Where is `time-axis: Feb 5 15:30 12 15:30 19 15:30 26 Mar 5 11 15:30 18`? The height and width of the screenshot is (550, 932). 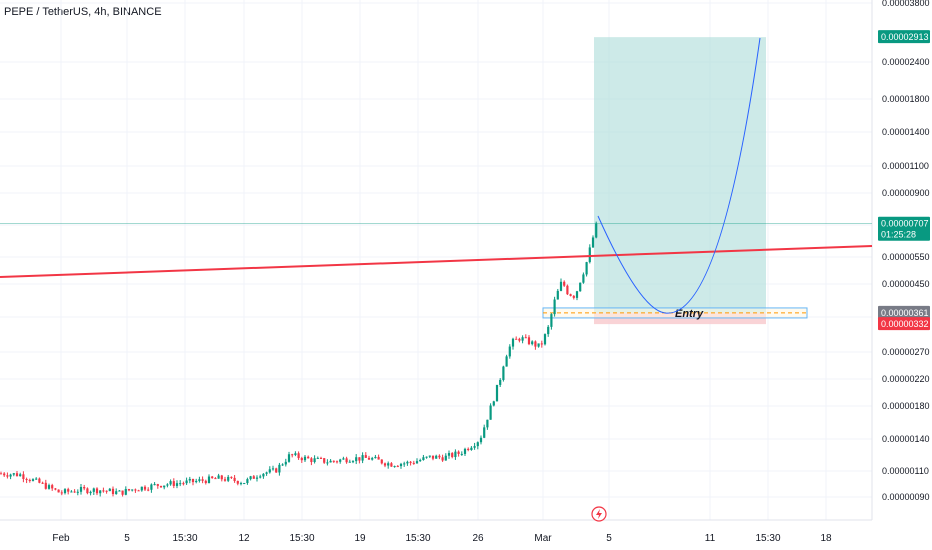
time-axis: Feb 5 15:30 12 15:30 19 15:30 26 Mar 5 11 15:30 18 is located at coordinates (442, 538).